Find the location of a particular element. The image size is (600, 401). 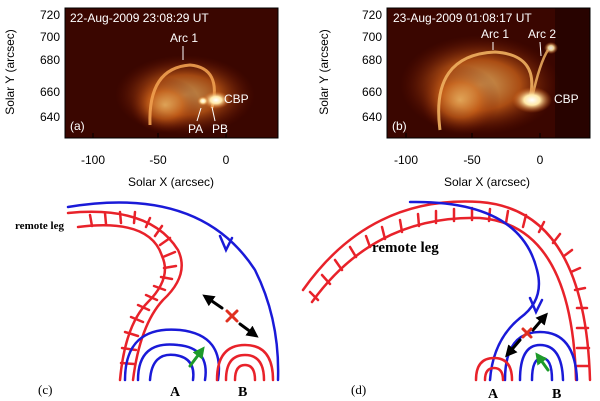

panel-a-xtick-label: -100 is located at coordinates (93, 160).